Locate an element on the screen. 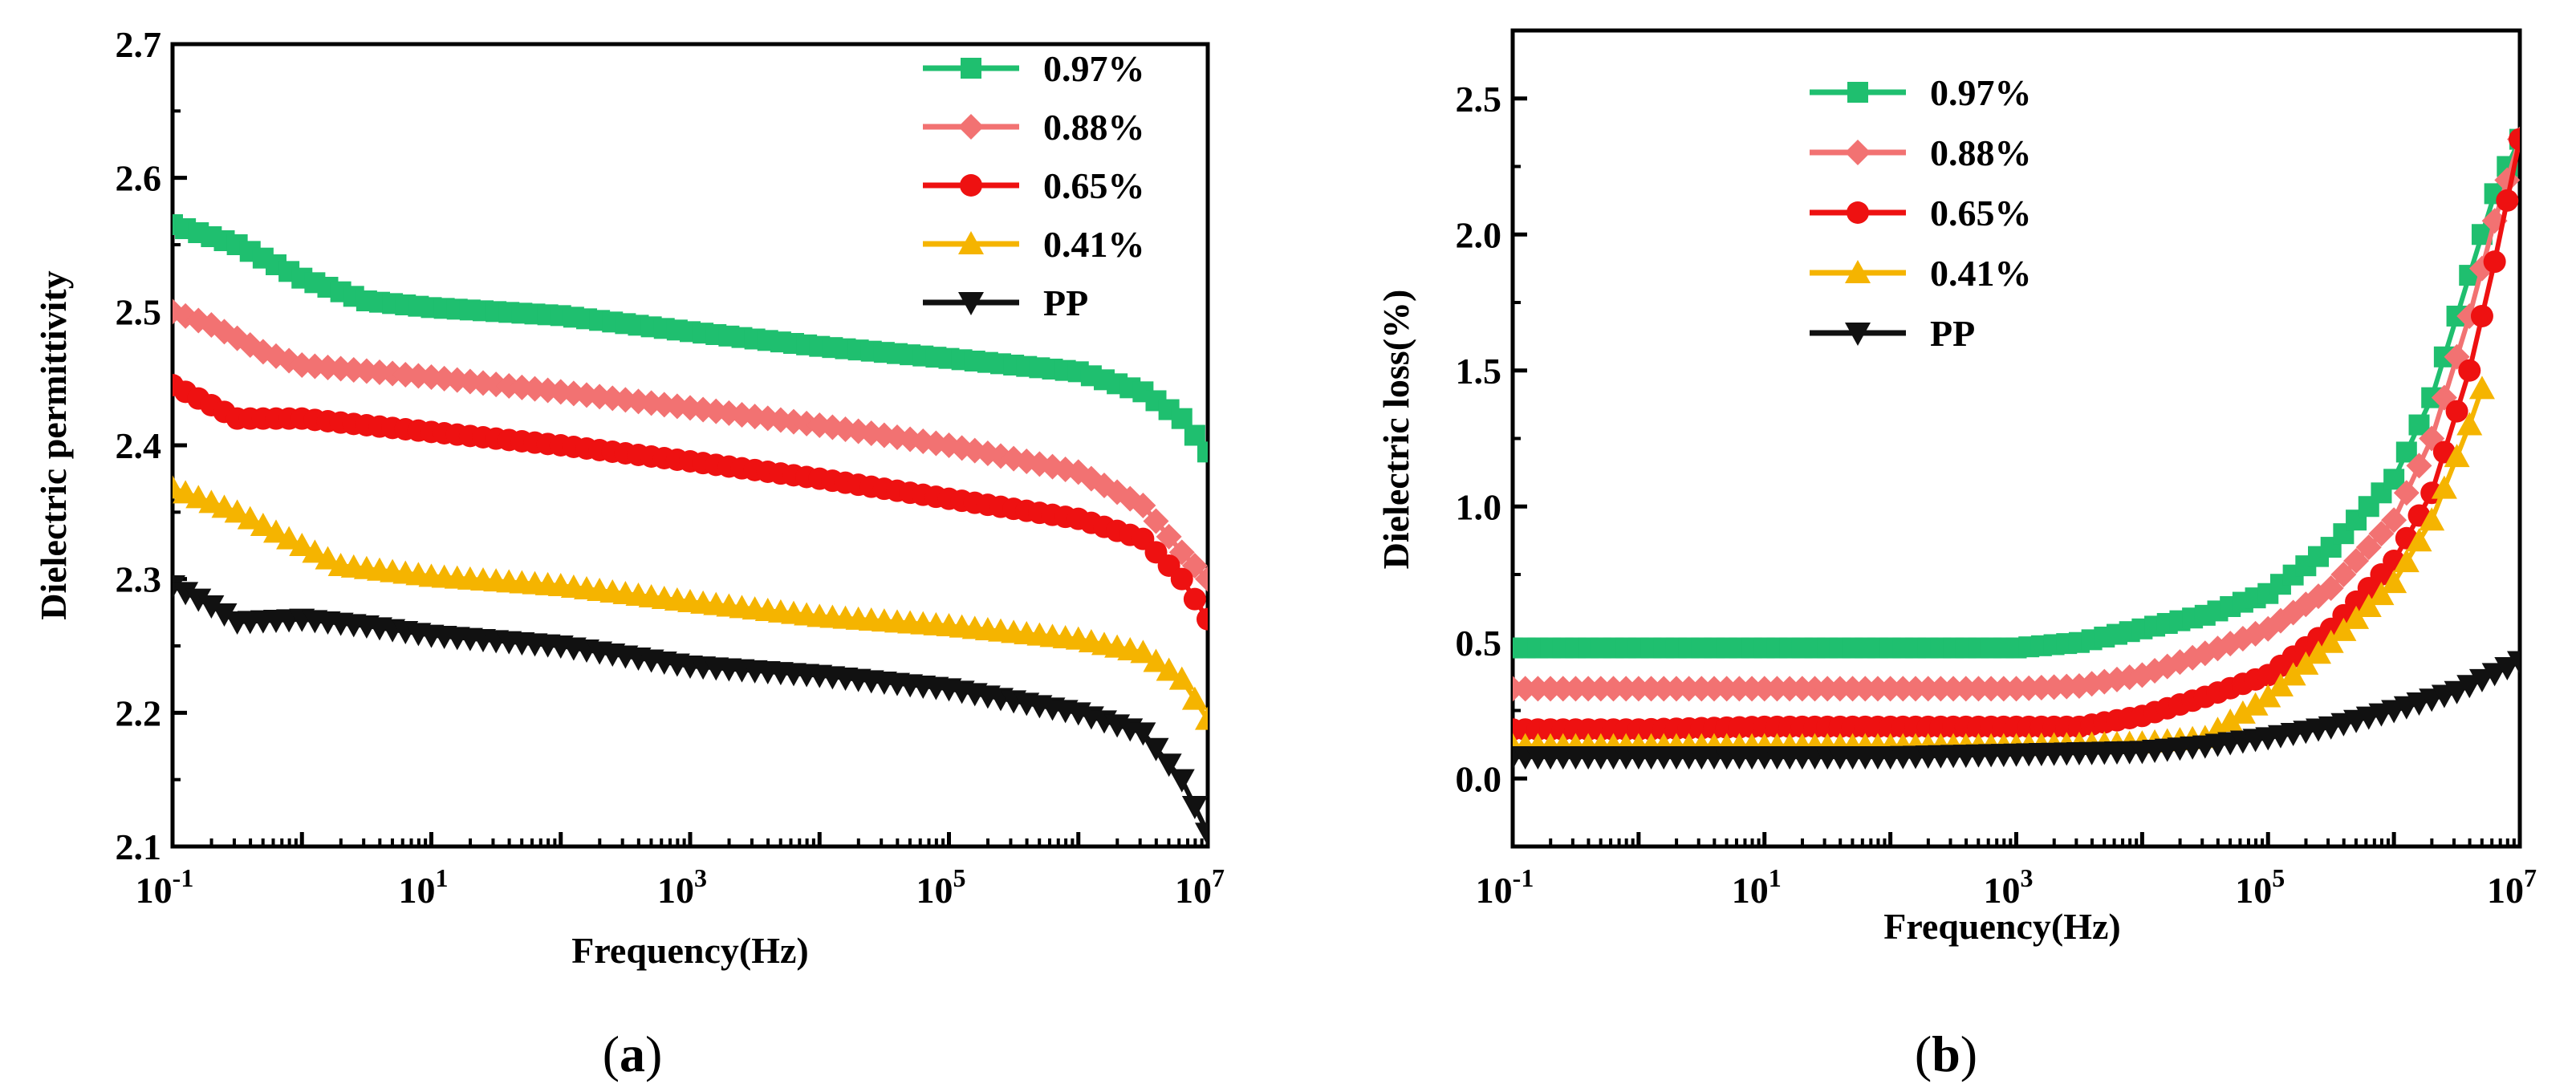 The image size is (2576, 1088). x-ticks-b: 10⁻¹ 10¹ 10³ 10⁵ 10⁷ is located at coordinates (2006, 871).